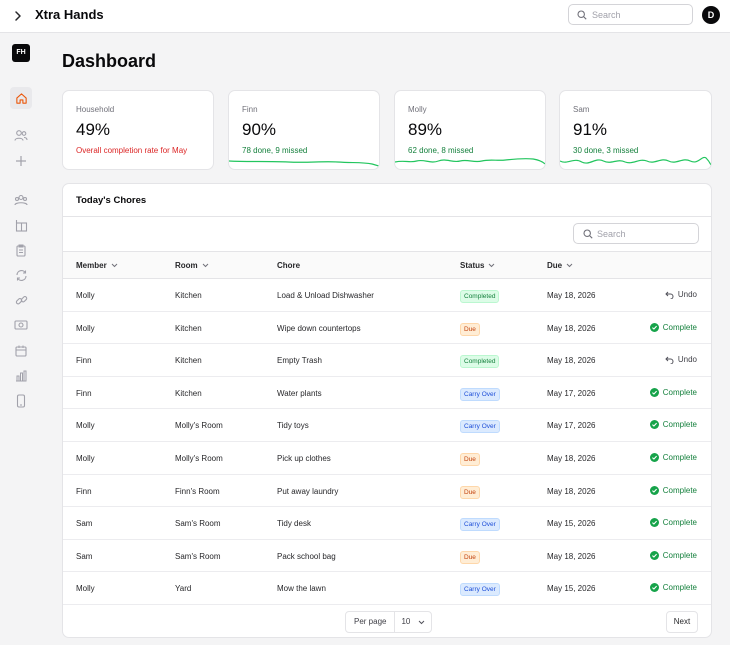  What do you see at coordinates (582, 15) in the screenshot?
I see `search-icon` at bounding box center [582, 15].